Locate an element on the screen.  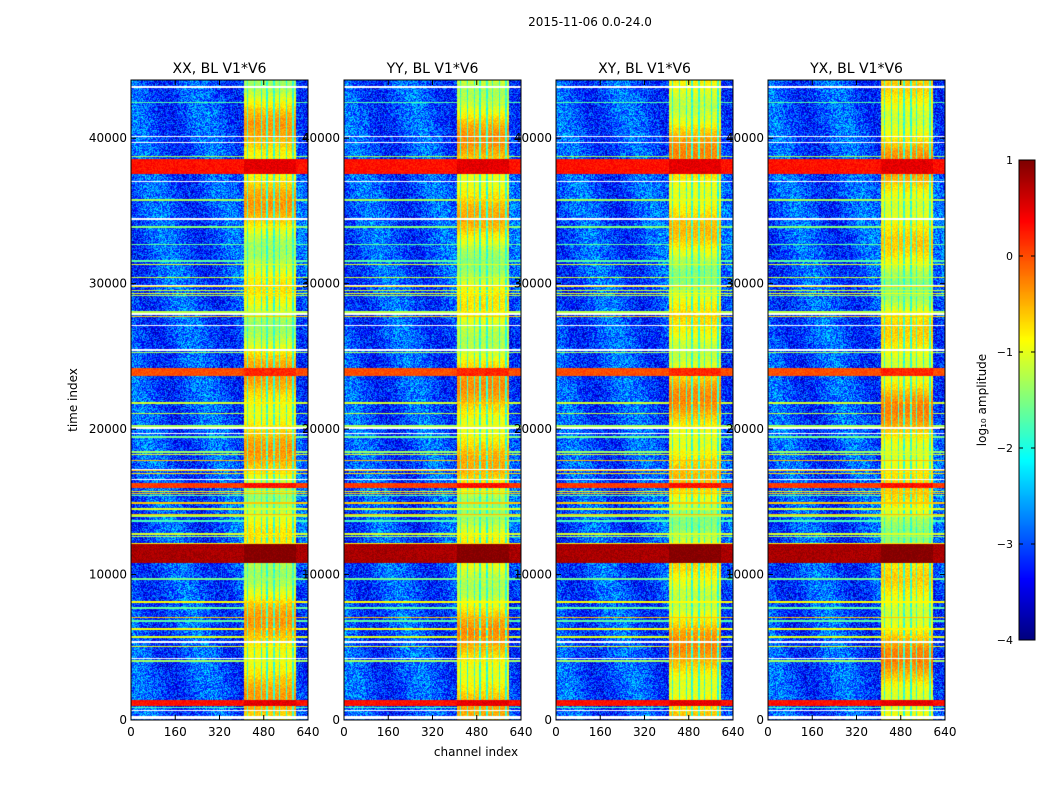
colorbar-label: log₁₀ amplitude is located at coordinates (982, 400).